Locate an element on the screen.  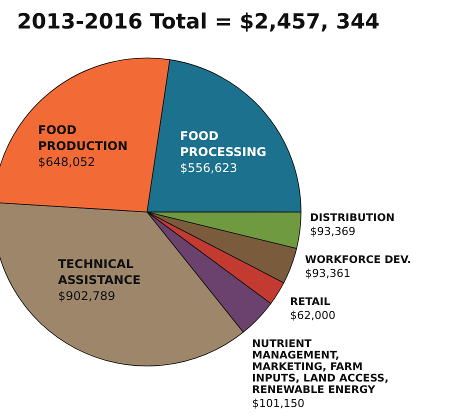
data-label: $93,361 is located at coordinates (327, 273).